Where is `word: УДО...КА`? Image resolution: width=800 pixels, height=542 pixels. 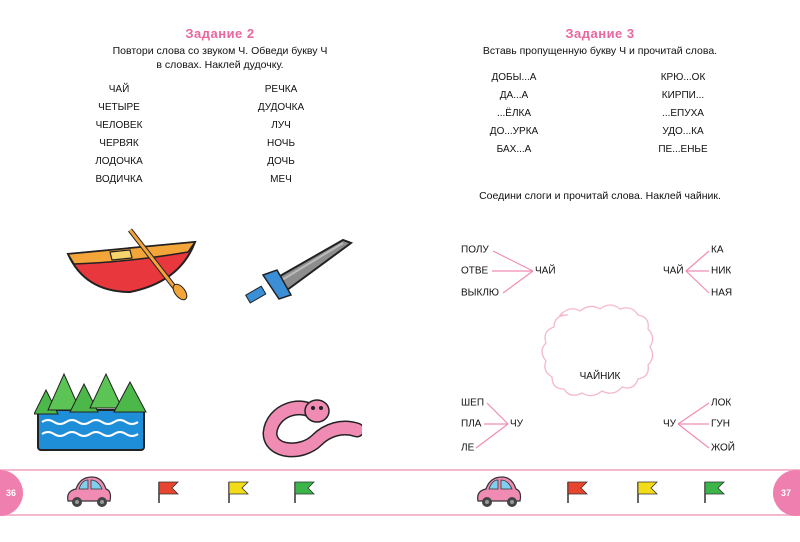
word: УДО...КА is located at coordinates (683, 131).